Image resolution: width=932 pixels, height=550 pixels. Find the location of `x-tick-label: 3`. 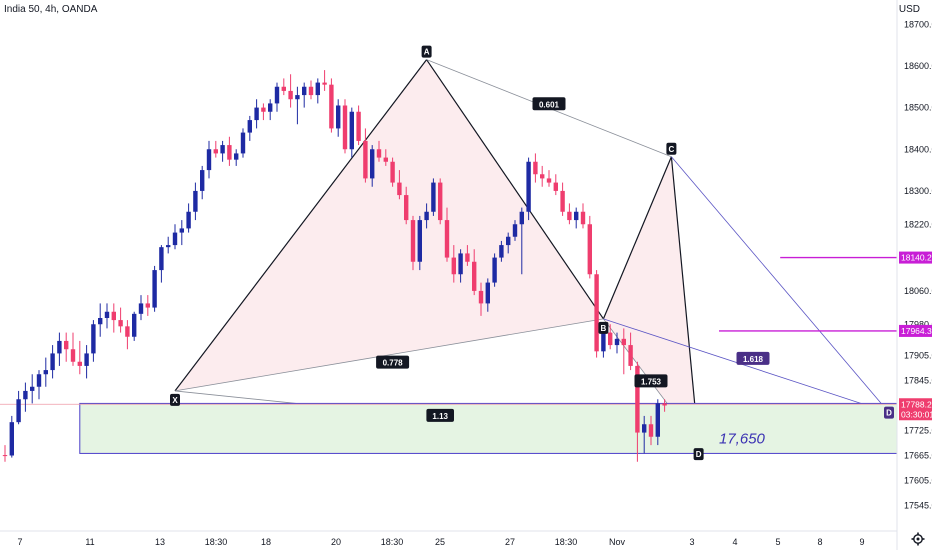

x-tick-label: 3 is located at coordinates (691, 542).